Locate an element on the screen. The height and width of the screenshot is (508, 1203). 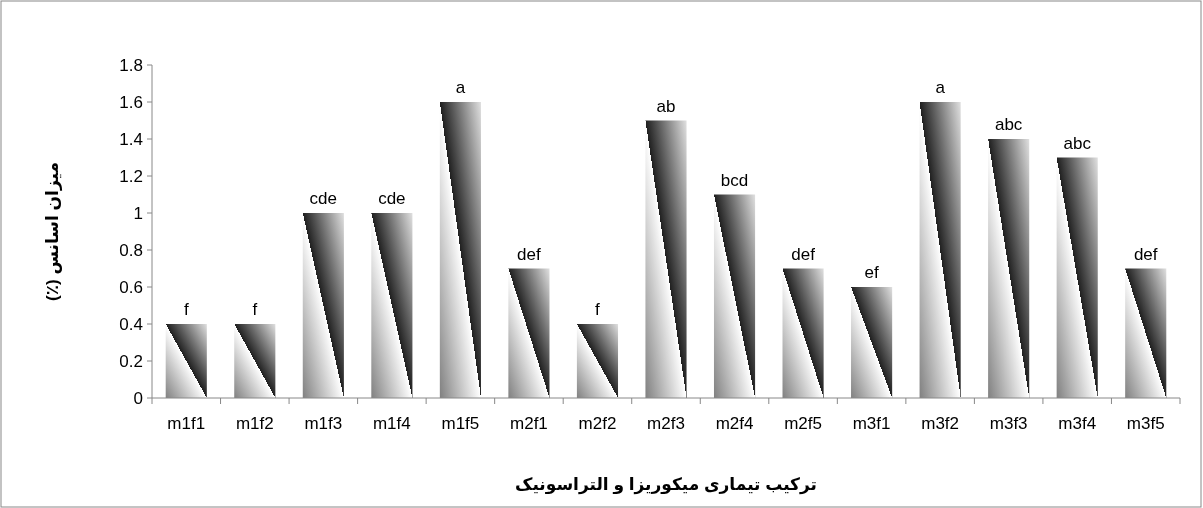
data-label: ef is located at coordinates (871, 272).